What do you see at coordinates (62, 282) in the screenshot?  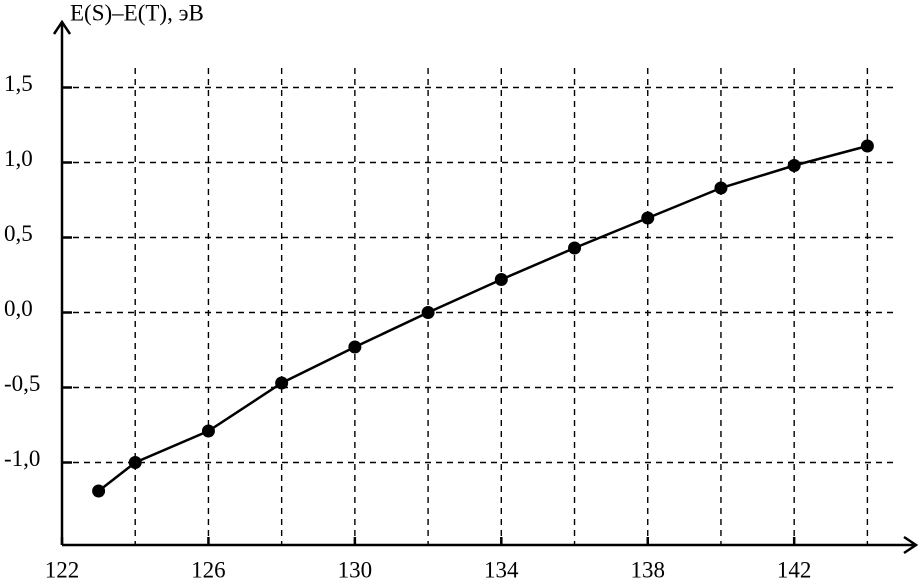 I see `y-axis` at bounding box center [62, 282].